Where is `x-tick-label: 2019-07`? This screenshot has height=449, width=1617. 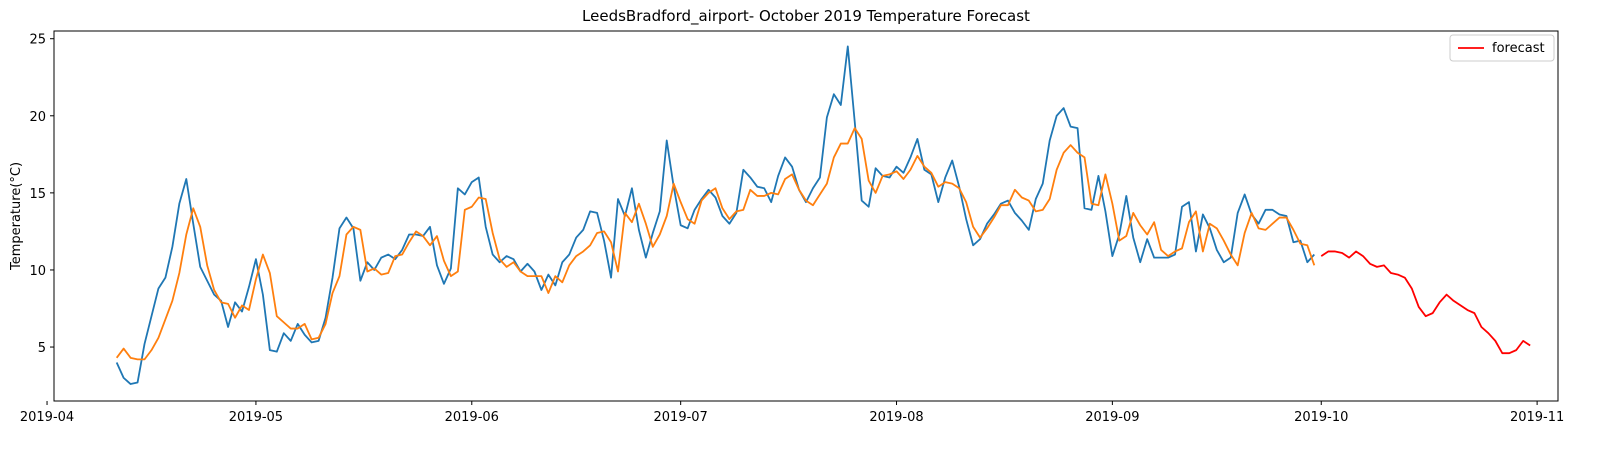 x-tick-label: 2019-07 is located at coordinates (681, 417).